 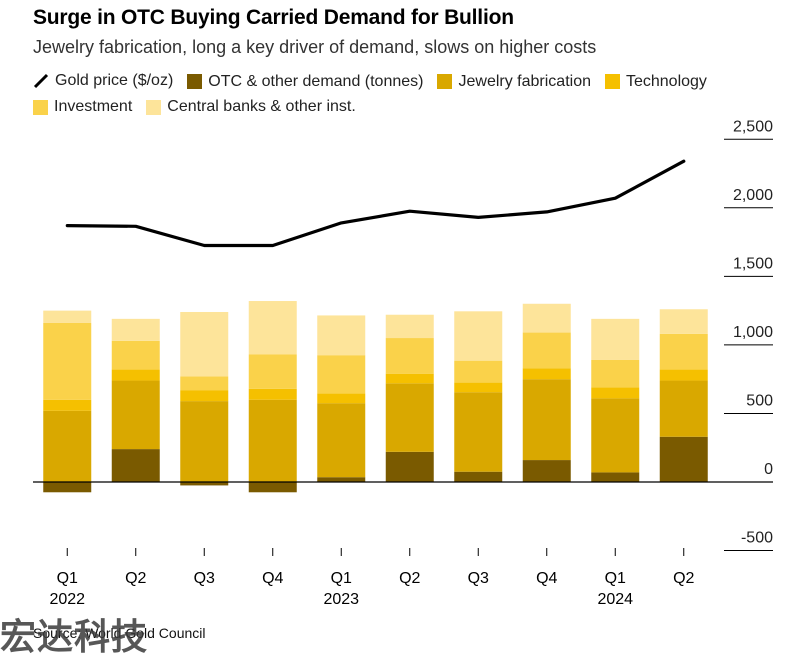 What do you see at coordinates (753, 332) in the screenshot?
I see `y-tick-label: 1,000` at bounding box center [753, 332].